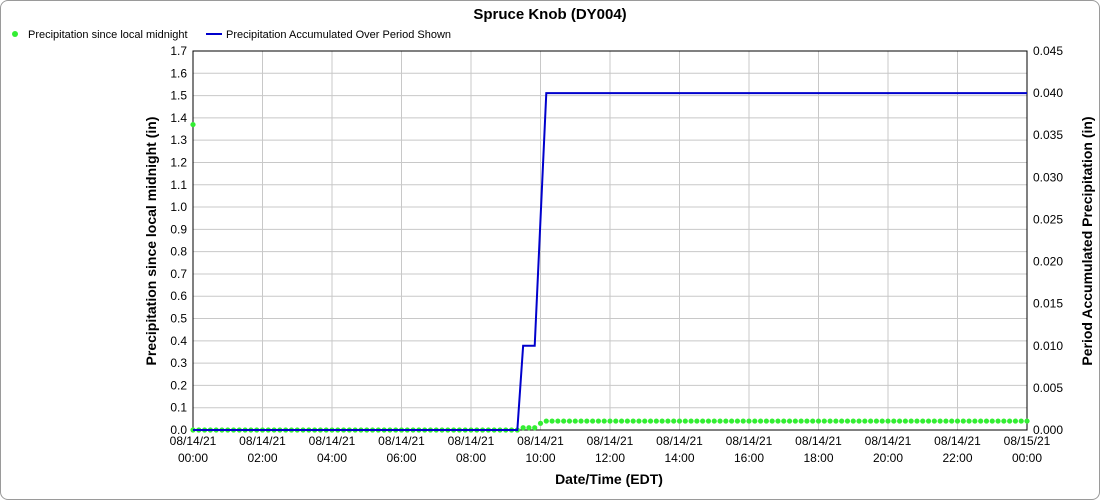 The height and width of the screenshot is (500, 1100). What do you see at coordinates (178, 185) in the screenshot?
I see `left-tick-label: 1.1` at bounding box center [178, 185].